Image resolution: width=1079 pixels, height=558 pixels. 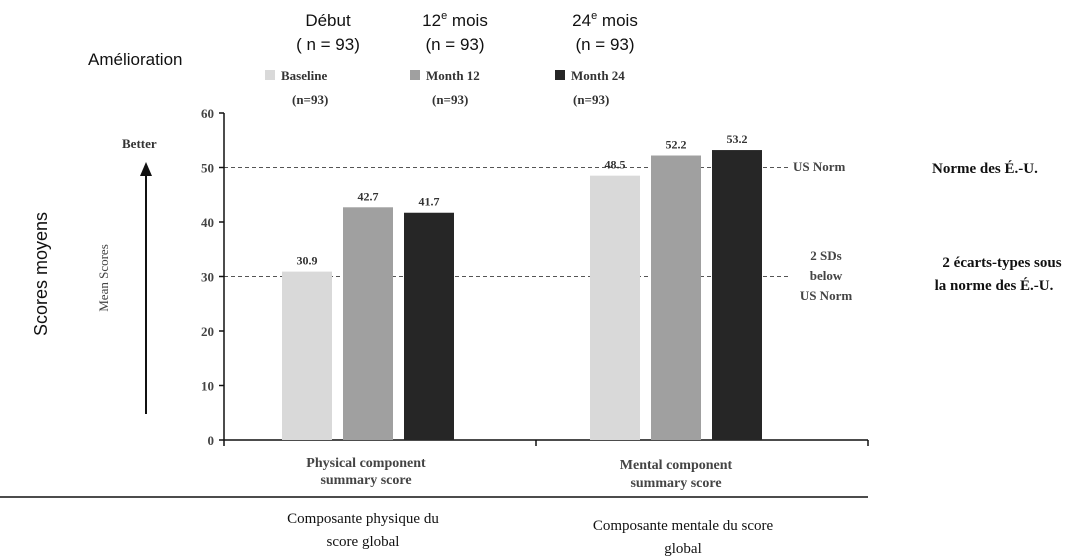 I want to click on two-sd-label-fr-line1: 2 écarts-types sous, so click(x=1001, y=263).